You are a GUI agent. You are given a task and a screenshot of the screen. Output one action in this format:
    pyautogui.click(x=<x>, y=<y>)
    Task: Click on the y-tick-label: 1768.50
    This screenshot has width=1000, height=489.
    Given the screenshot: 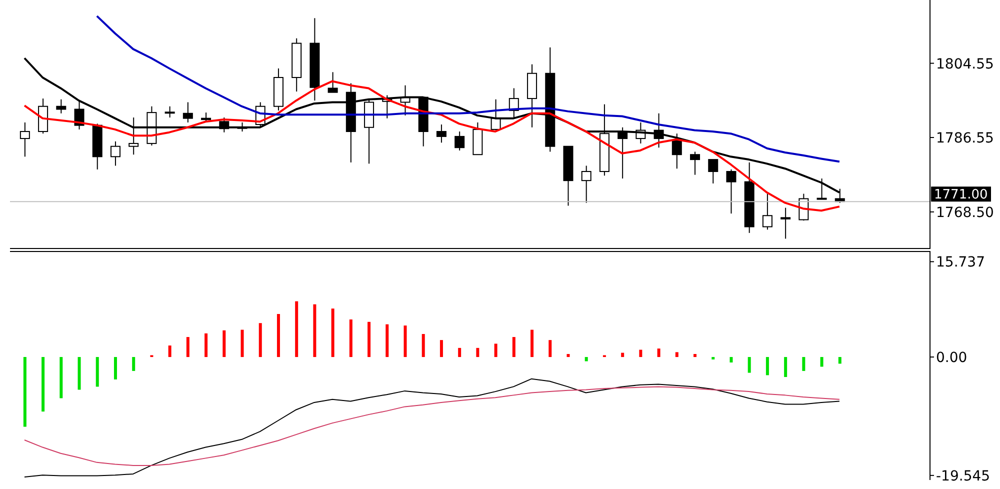 What is the action you would take?
    pyautogui.click(x=965, y=212)
    